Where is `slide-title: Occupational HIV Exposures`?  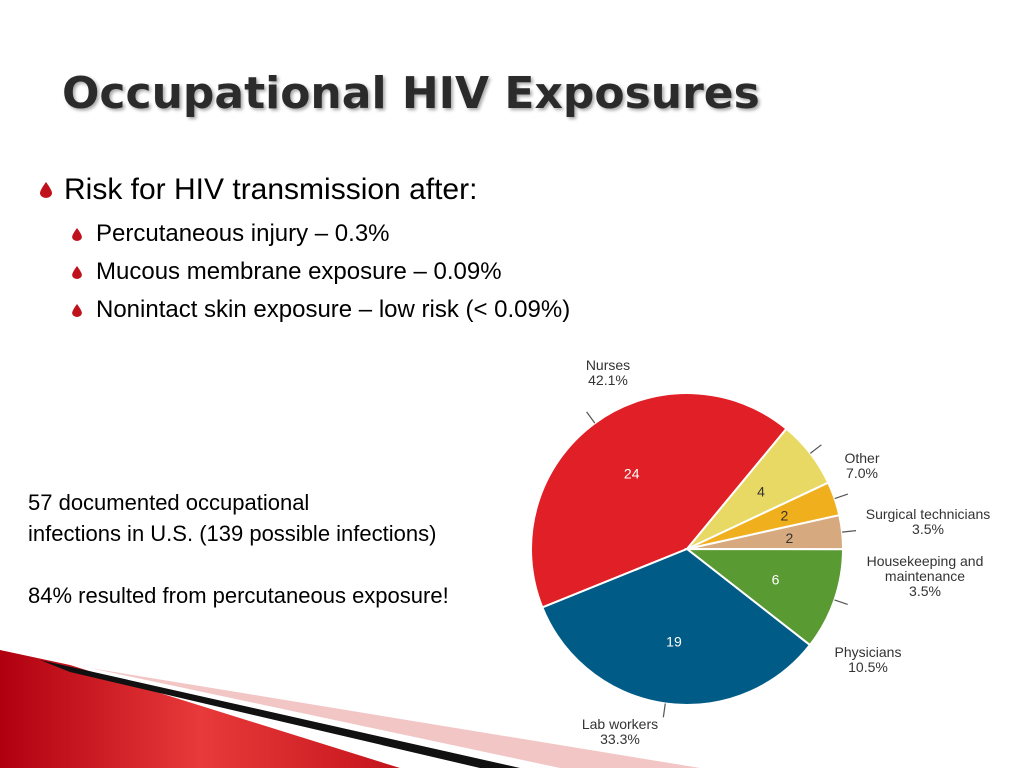 slide-title: Occupational HIV Exposures is located at coordinates (411, 93).